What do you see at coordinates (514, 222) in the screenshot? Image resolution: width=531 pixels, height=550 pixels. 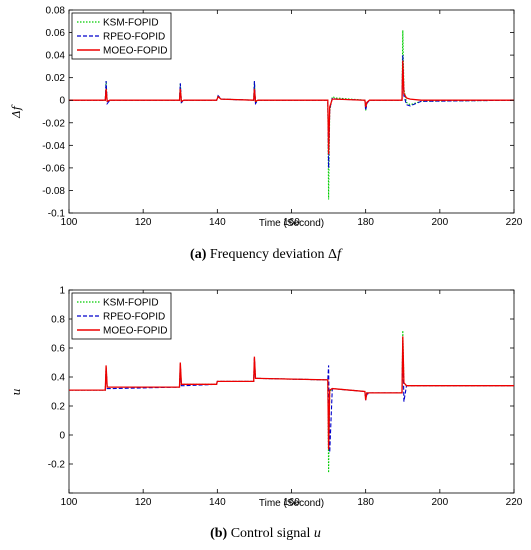 I see `x-tick-label-a: 220` at bounding box center [514, 222].